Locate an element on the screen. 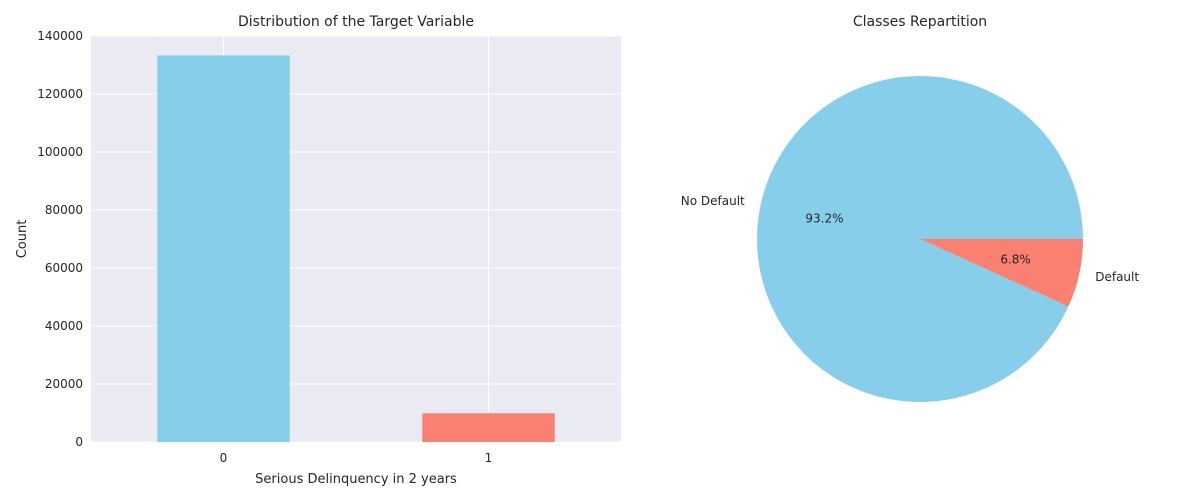 The width and height of the screenshot is (1200, 500). y-tick-label: 20000 is located at coordinates (64, 384).